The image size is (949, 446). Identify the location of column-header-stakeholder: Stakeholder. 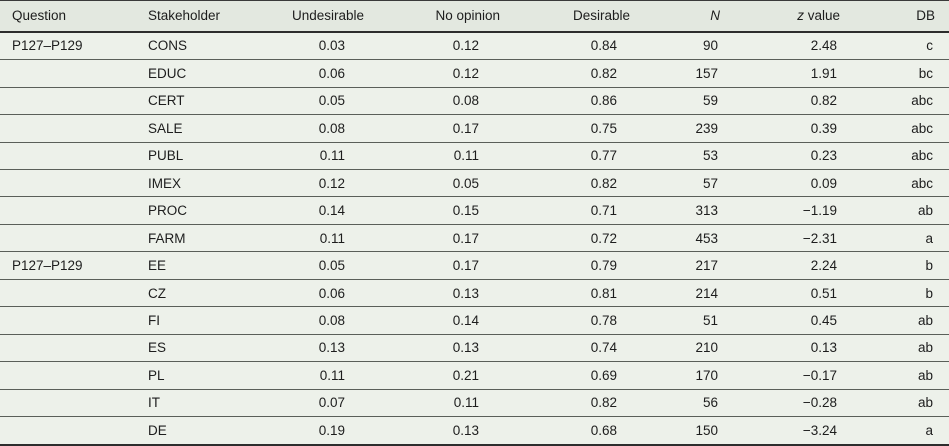
(198, 16).